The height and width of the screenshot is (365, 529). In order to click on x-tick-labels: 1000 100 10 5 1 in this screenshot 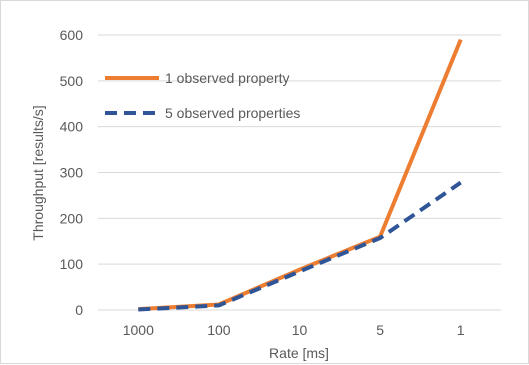, I will do `click(294, 330)`.